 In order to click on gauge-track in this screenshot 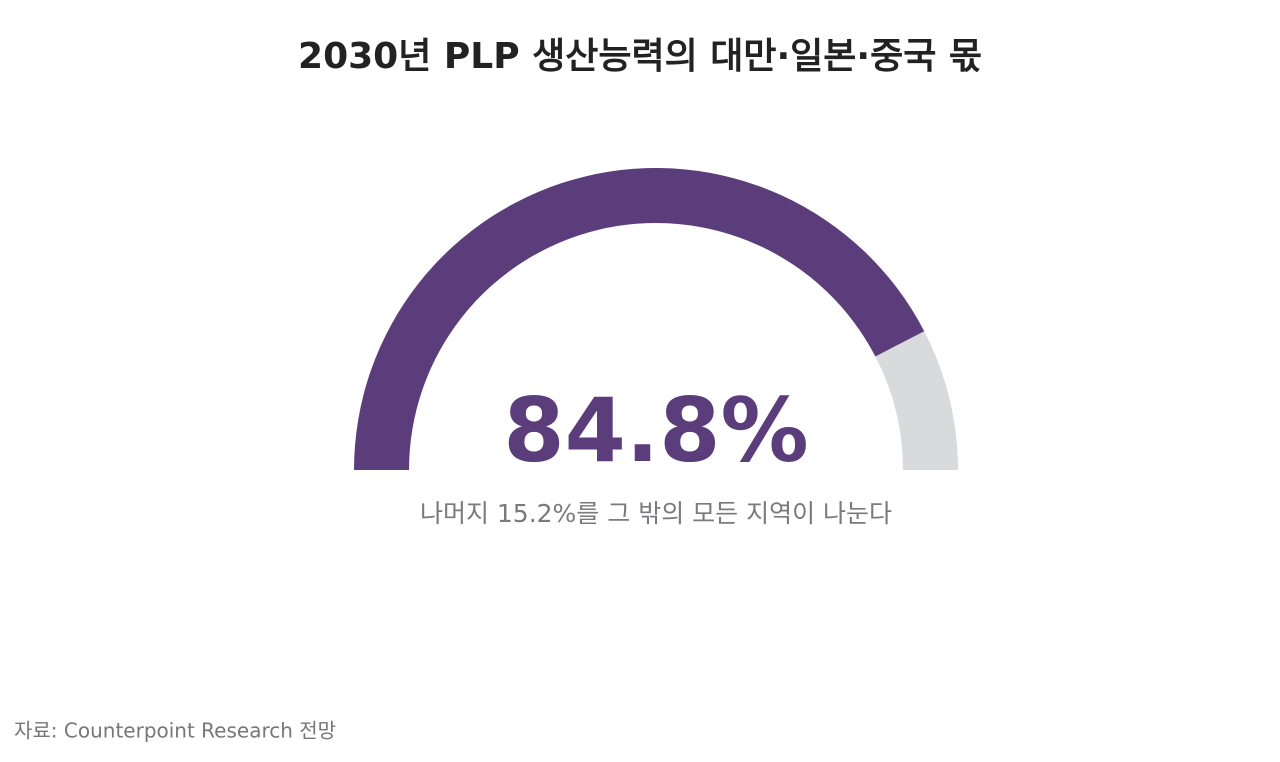, I will do `click(916, 400)`.